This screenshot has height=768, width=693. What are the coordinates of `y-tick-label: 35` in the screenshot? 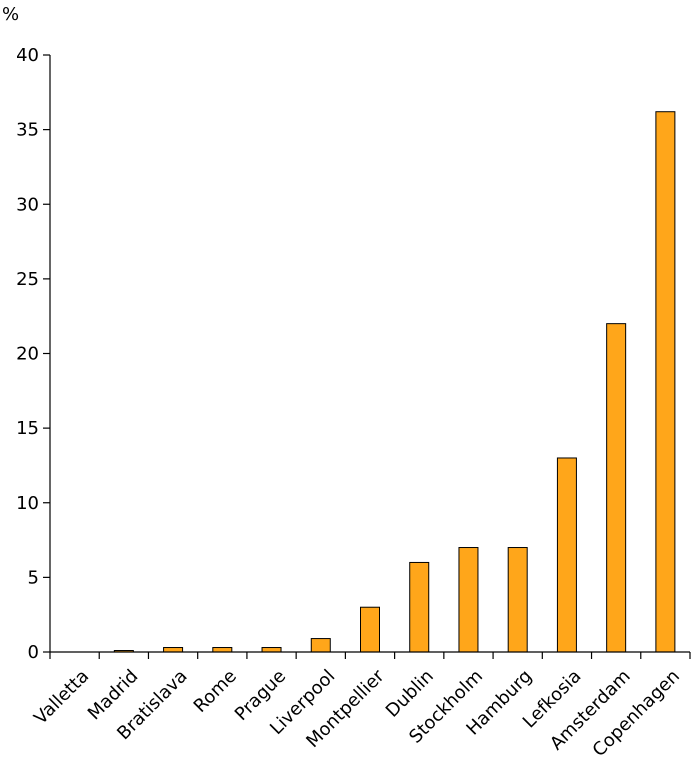 It's located at (27, 130).